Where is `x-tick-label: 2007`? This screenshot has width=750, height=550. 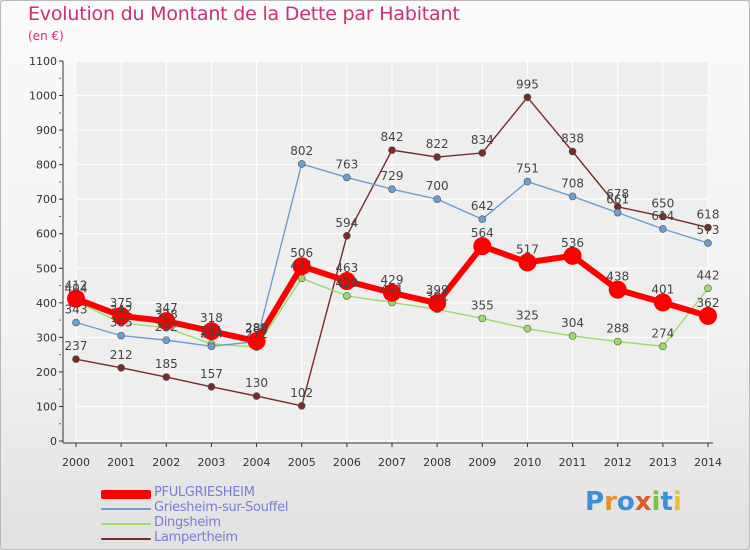 x-tick-label: 2007 is located at coordinates (392, 462).